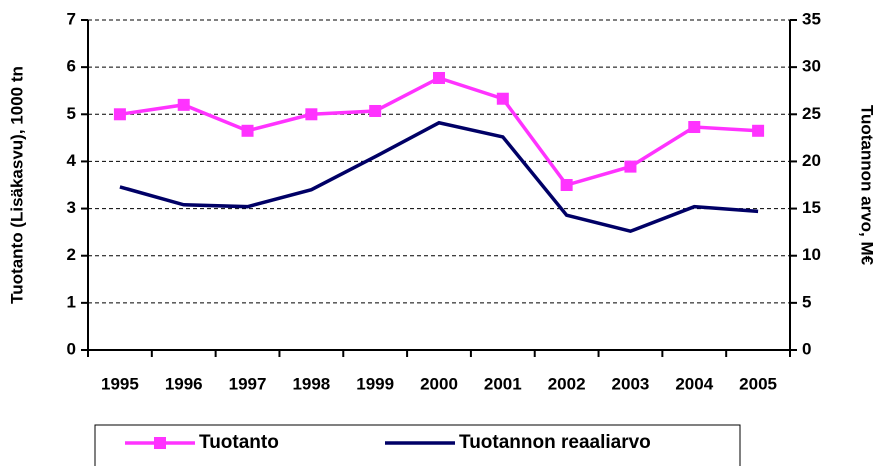  I want to click on y-tick-label: 0, so click(71, 348).